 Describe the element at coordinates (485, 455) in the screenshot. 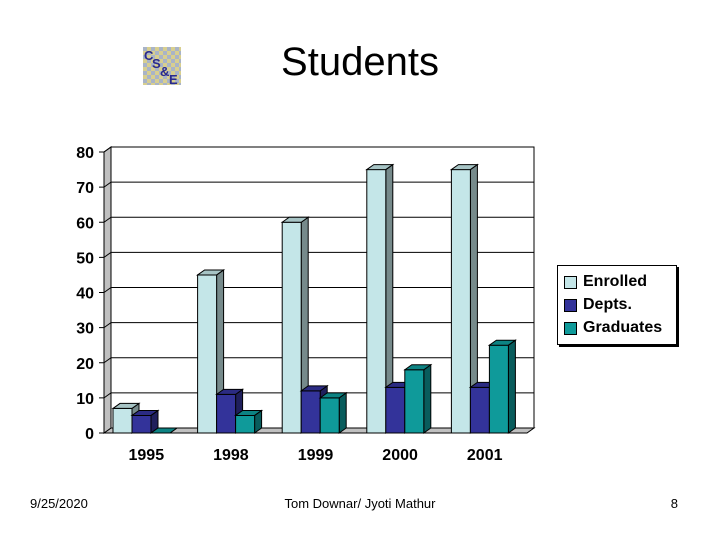

I see `x-tick-label-2001: 2001` at that location.